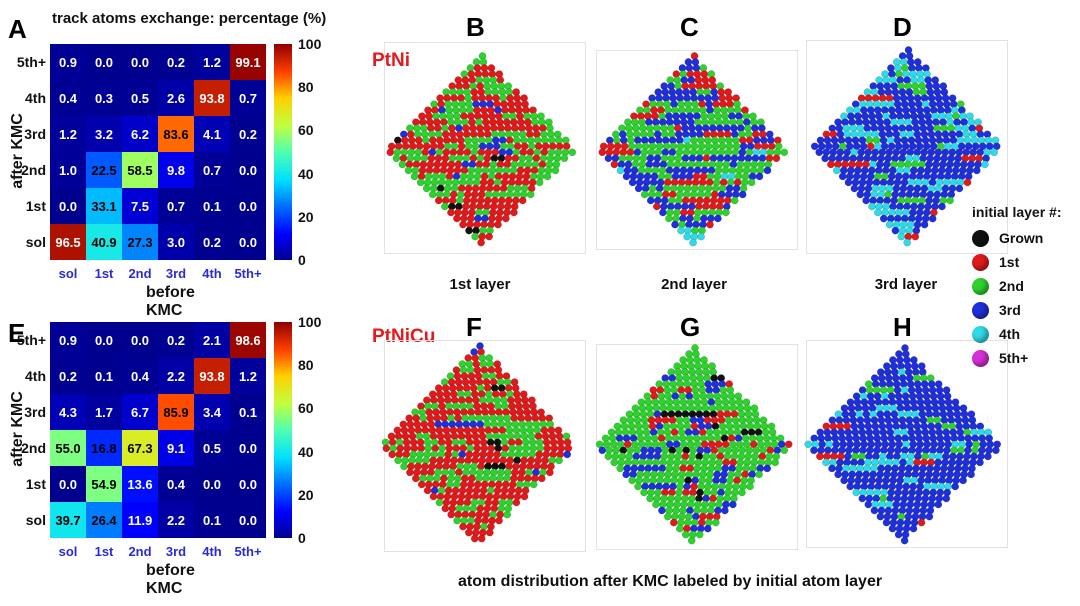  I want to click on nanoparticle-render-d, so click(905, 146).